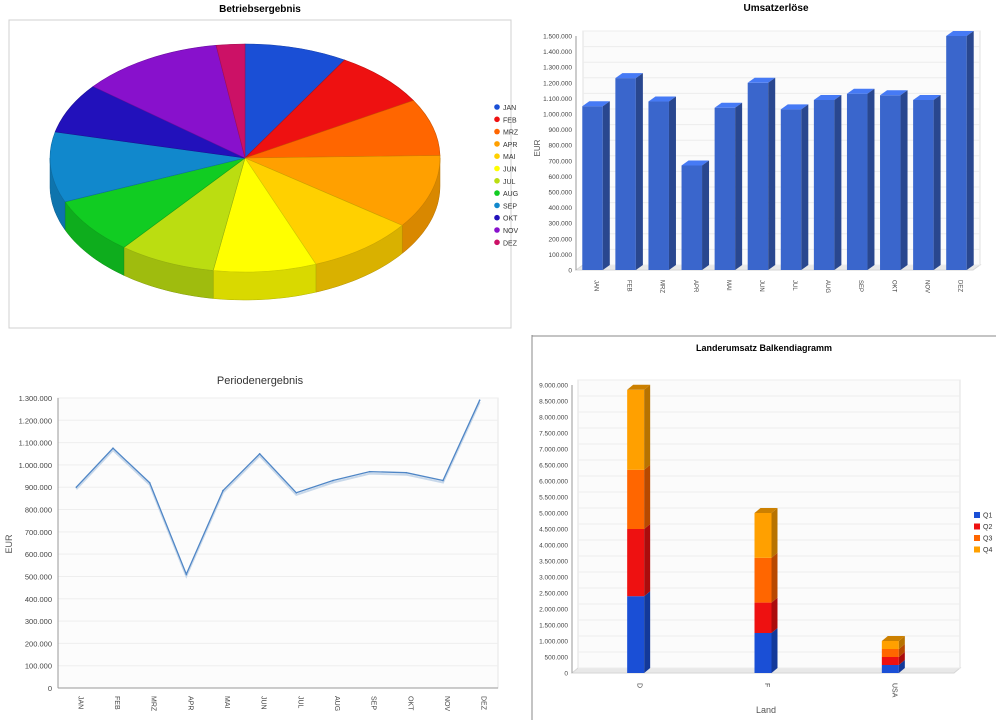 This screenshot has width=996, height=725. What do you see at coordinates (79, 702) in the screenshot?
I see `perioden-x-tick: JAN` at bounding box center [79, 702].